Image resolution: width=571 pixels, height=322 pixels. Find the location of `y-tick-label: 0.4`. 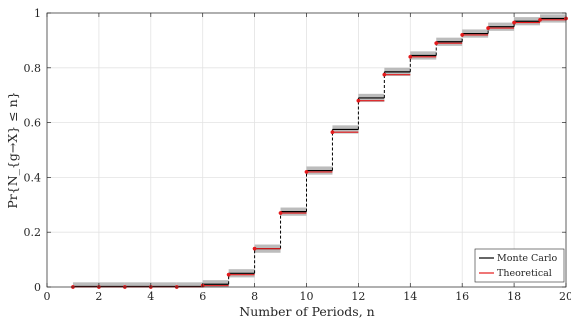

y-tick-label: 0.4 is located at coordinates (33, 177).